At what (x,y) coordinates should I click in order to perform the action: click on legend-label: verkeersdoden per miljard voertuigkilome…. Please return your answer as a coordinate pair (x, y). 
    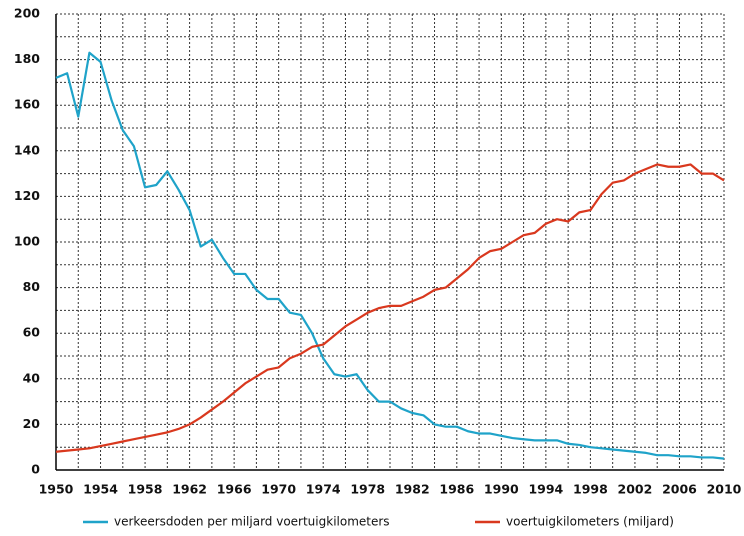
    Looking at the image, I should click on (252, 522).